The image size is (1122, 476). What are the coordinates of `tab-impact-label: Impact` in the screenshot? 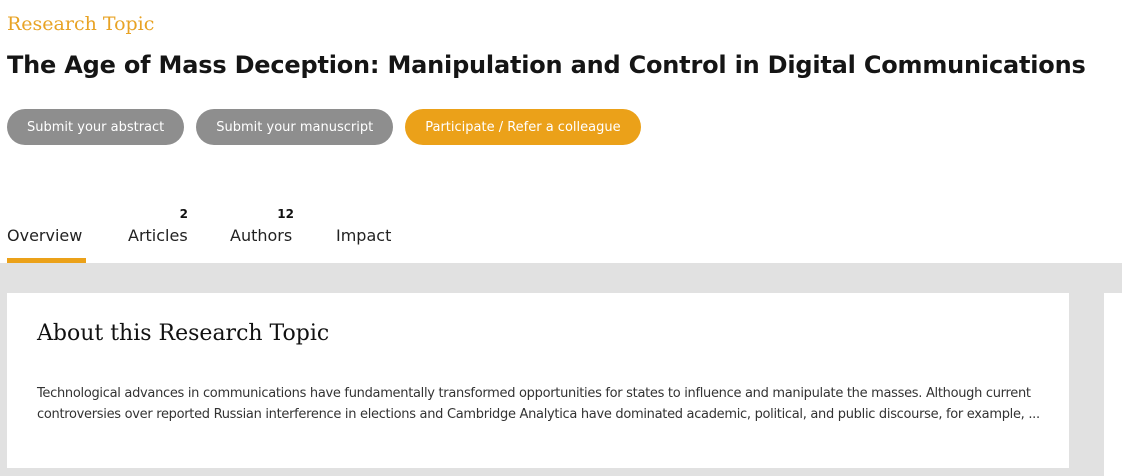 It's located at (364, 235).